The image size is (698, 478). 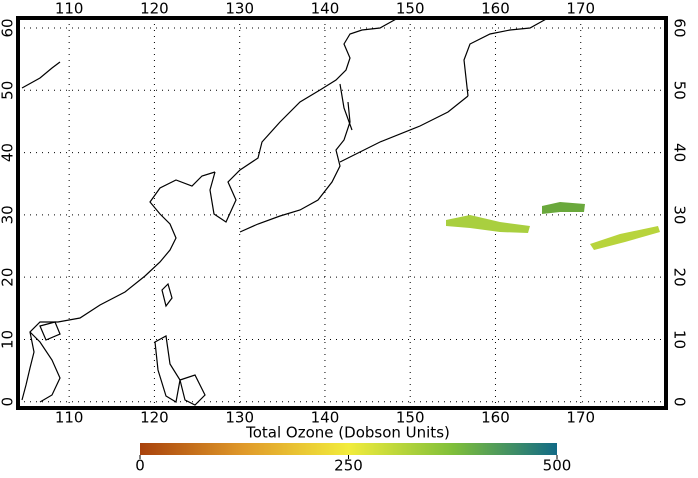 What do you see at coordinates (154, 418) in the screenshot?
I see `lon-label-bottom: 120` at bounding box center [154, 418].